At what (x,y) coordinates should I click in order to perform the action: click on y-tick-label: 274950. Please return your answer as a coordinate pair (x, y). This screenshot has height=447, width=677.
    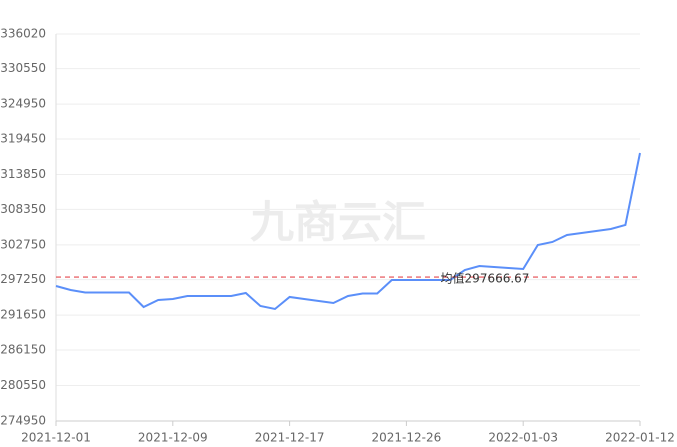
    Looking at the image, I should click on (23, 421).